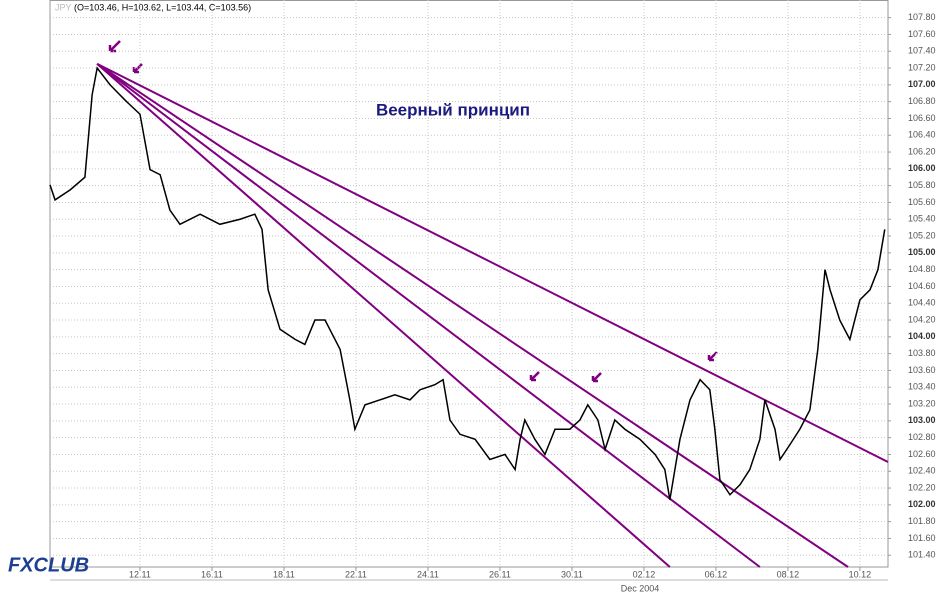  Describe the element at coordinates (922, 84) in the screenshot. I see `y-tick-label: 107.00` at that location.